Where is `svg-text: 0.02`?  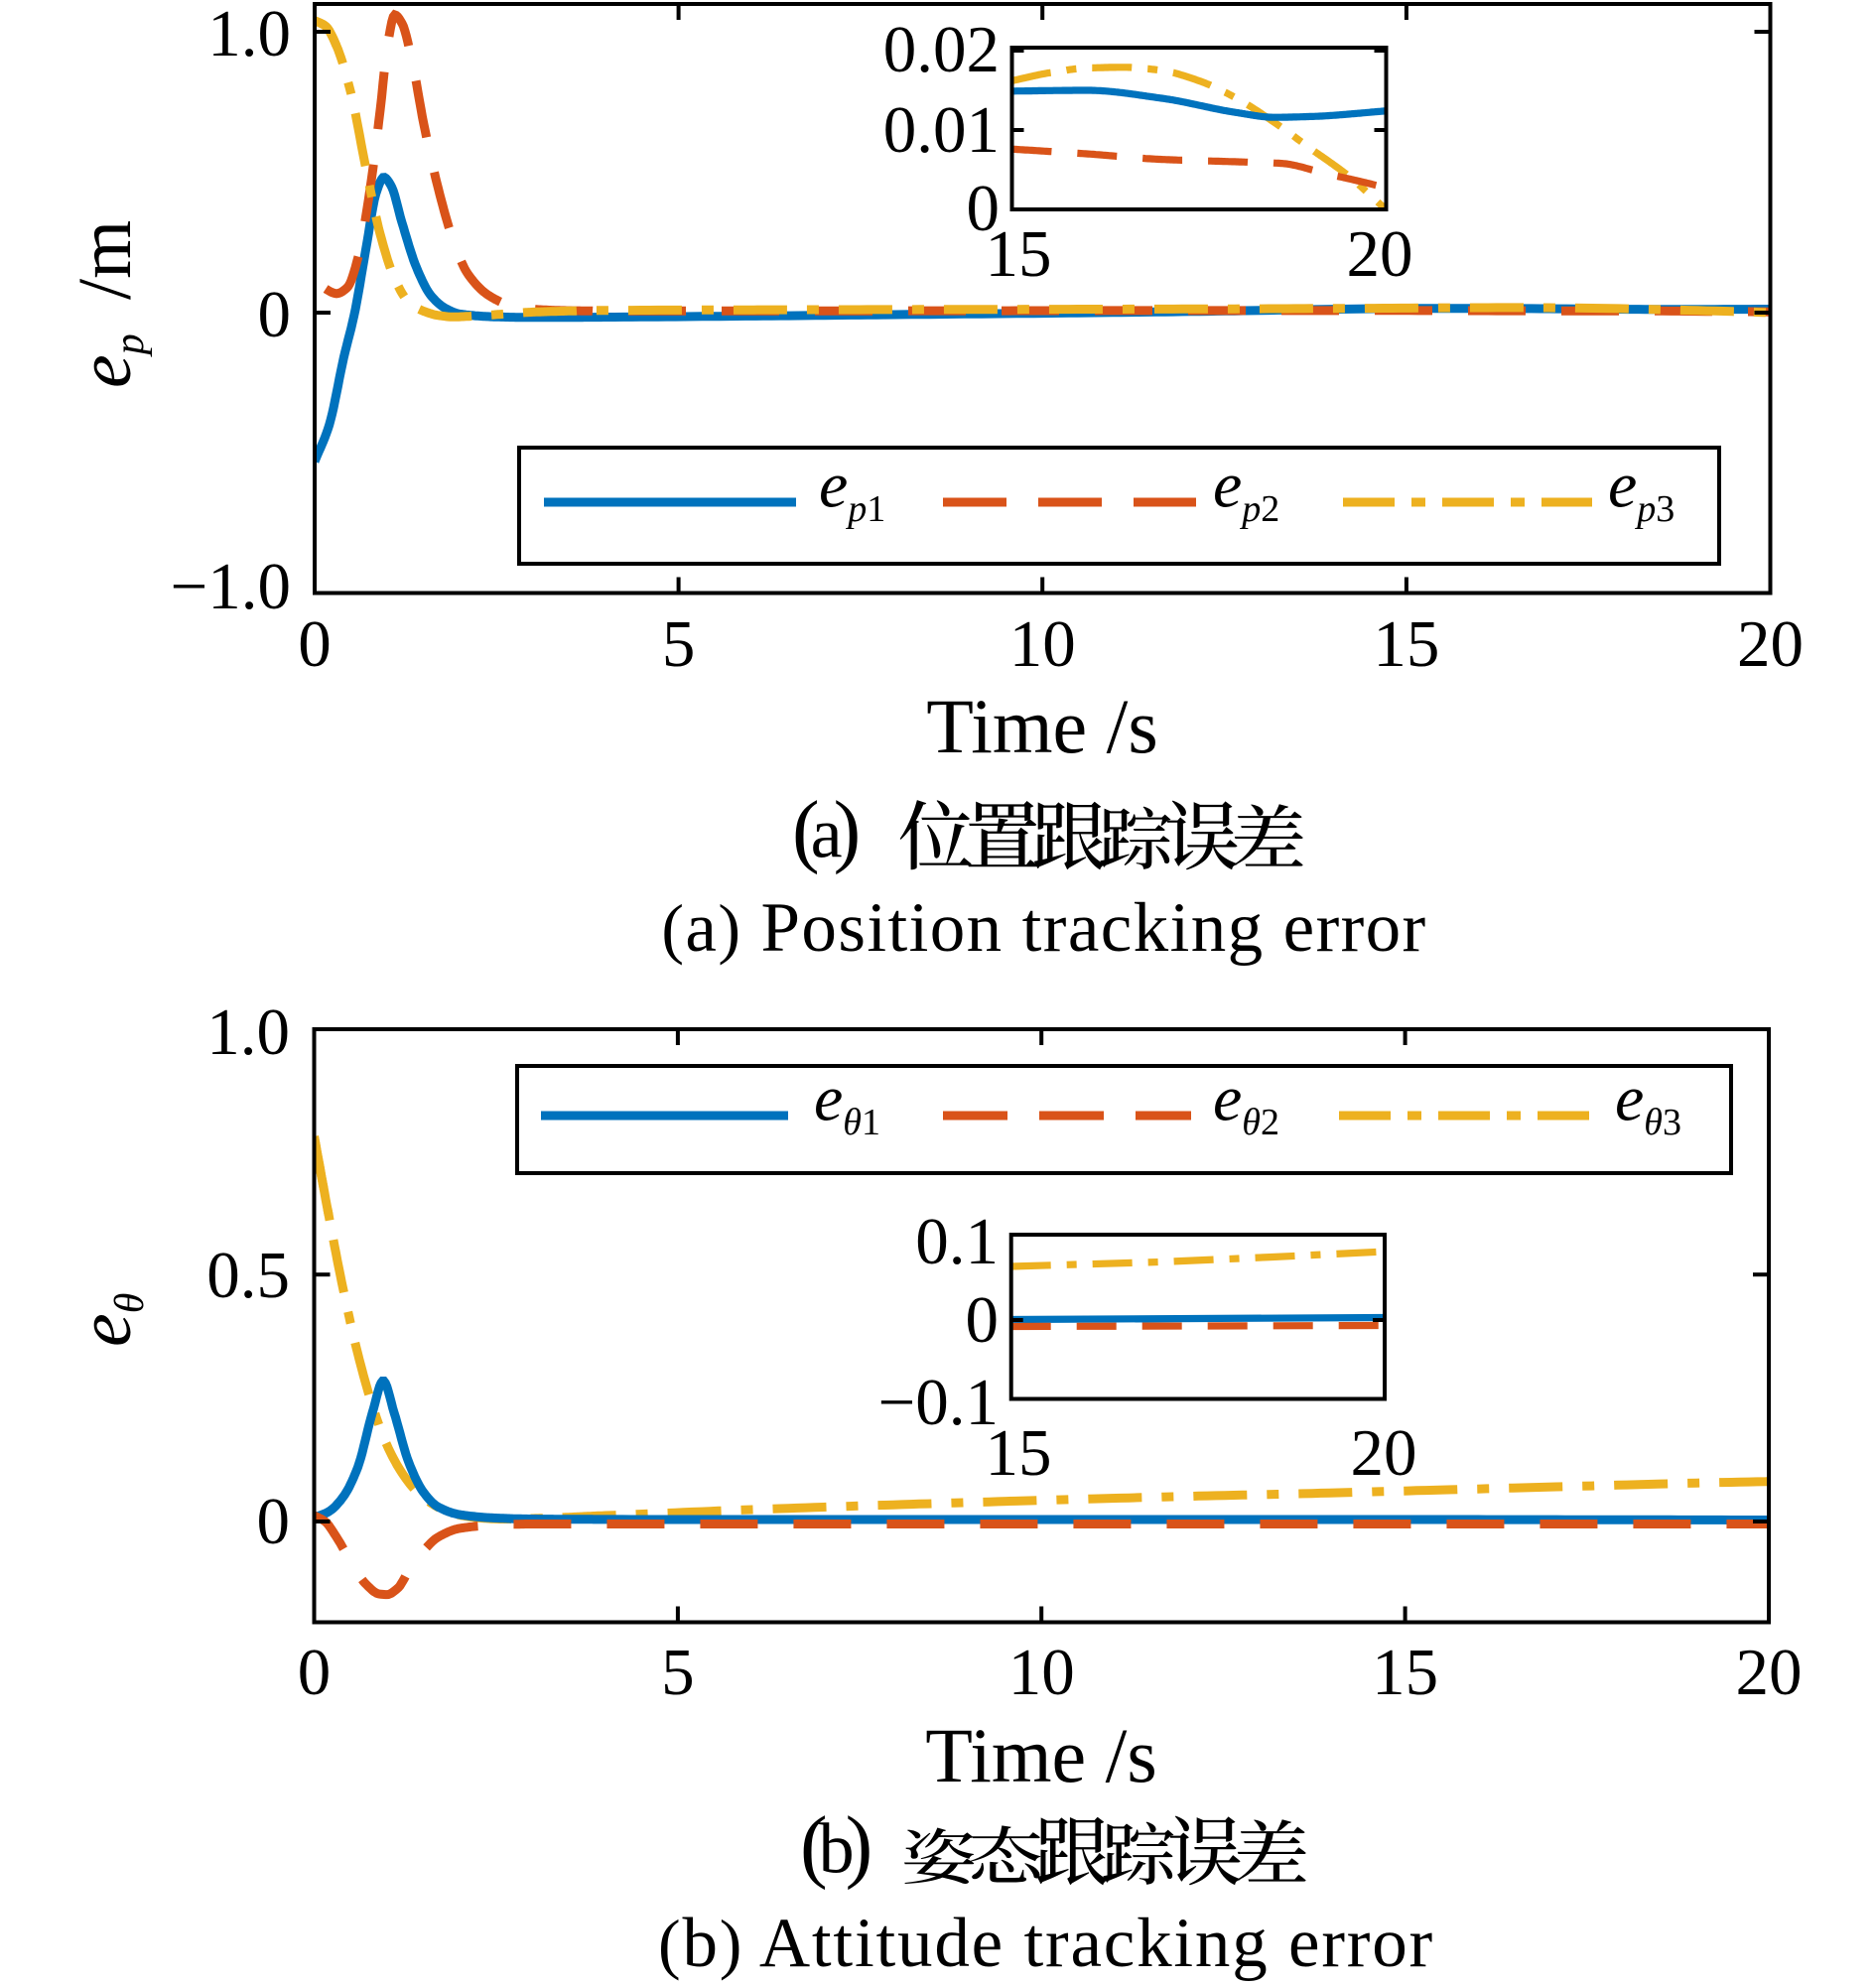
svg-text: 0.02 is located at coordinates (941, 49).